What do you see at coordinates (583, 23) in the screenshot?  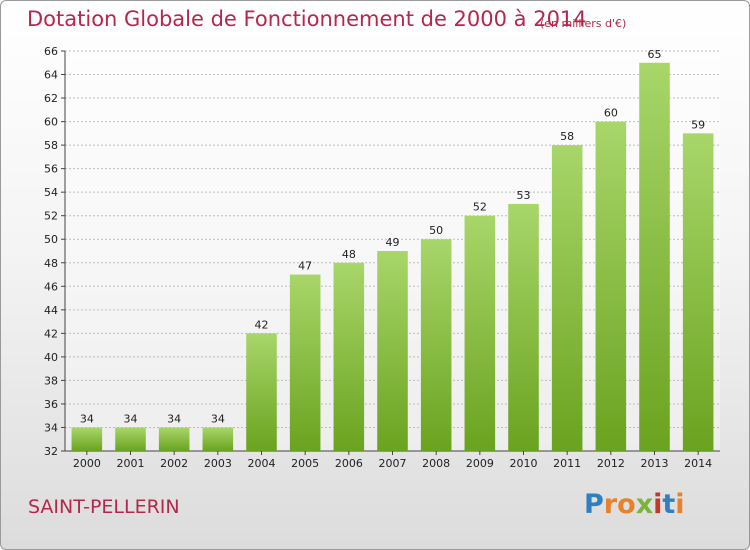 I see `chart-subtitle: (en milliers d'€)` at bounding box center [583, 23].